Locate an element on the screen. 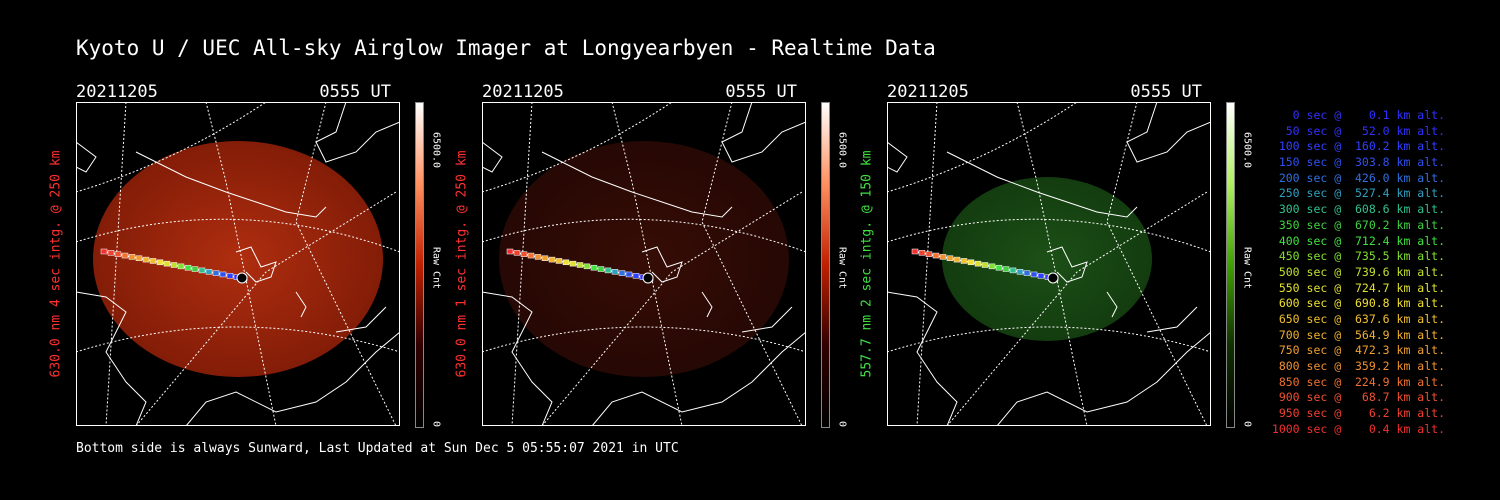  panel-ylabel: 557.7 nm 2 sec intg. @ 150 km is located at coordinates (867, 264).